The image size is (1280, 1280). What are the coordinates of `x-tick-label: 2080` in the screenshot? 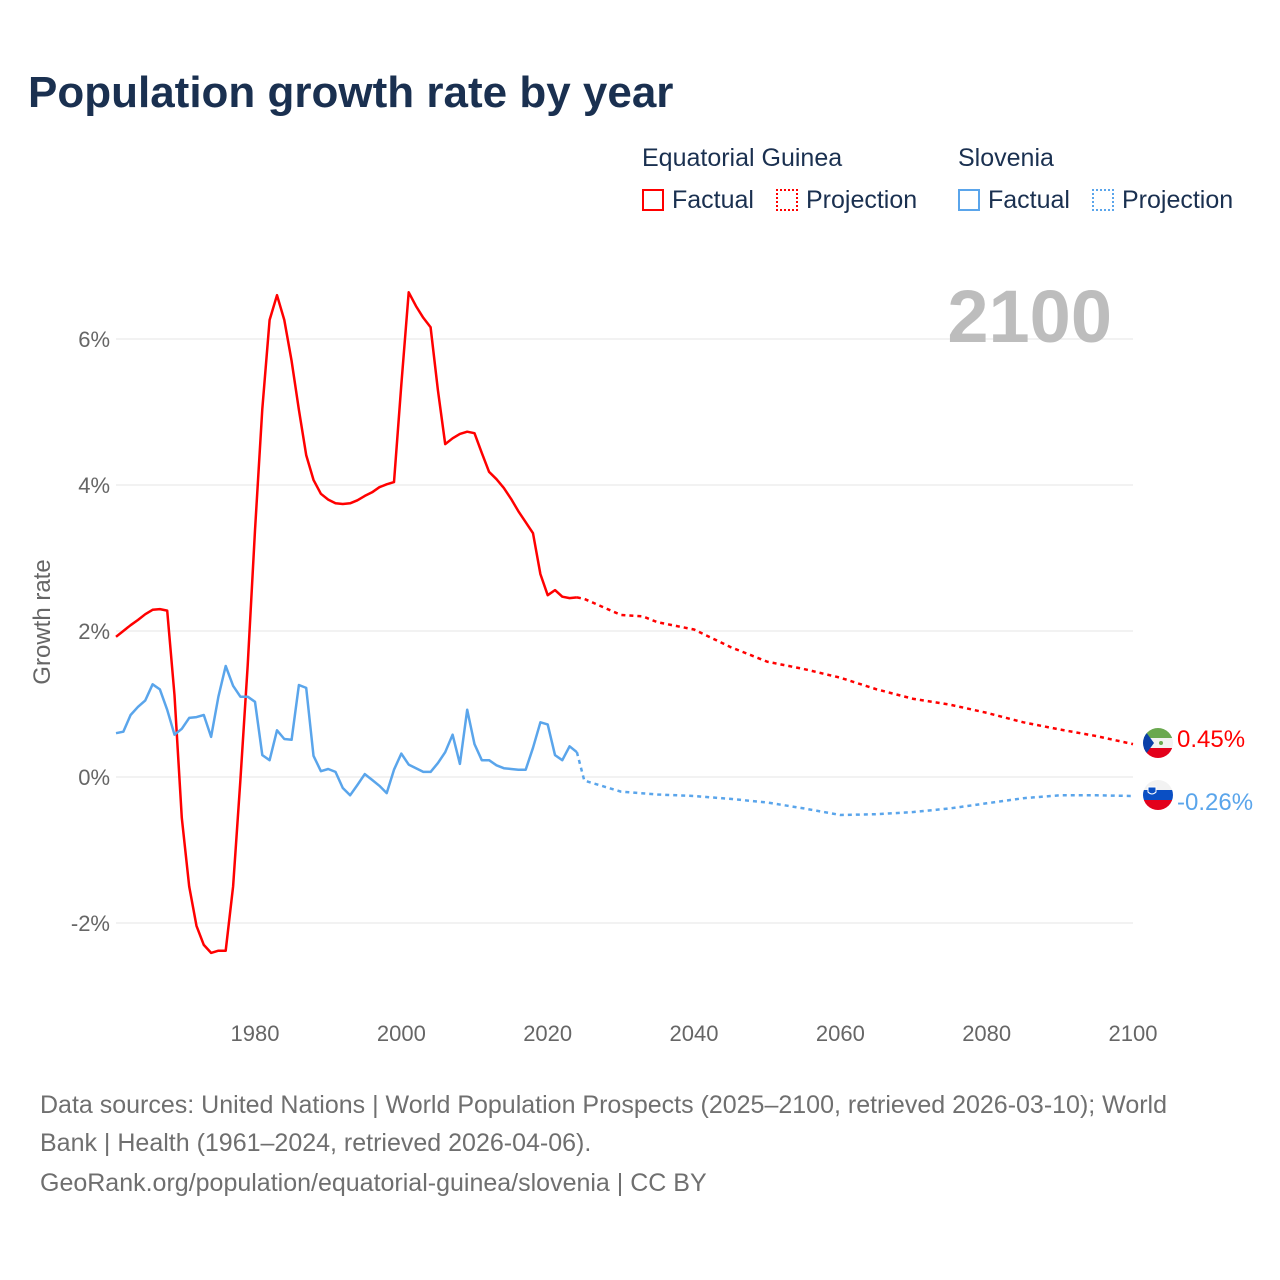 It's located at (986, 1033).